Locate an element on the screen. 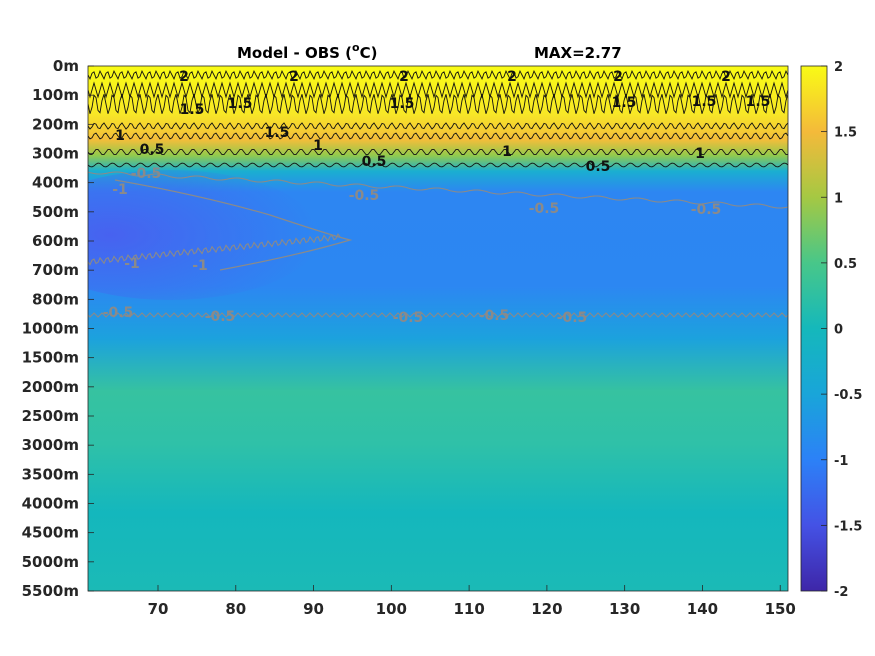  y-tick-label: 600m is located at coordinates (55, 241).